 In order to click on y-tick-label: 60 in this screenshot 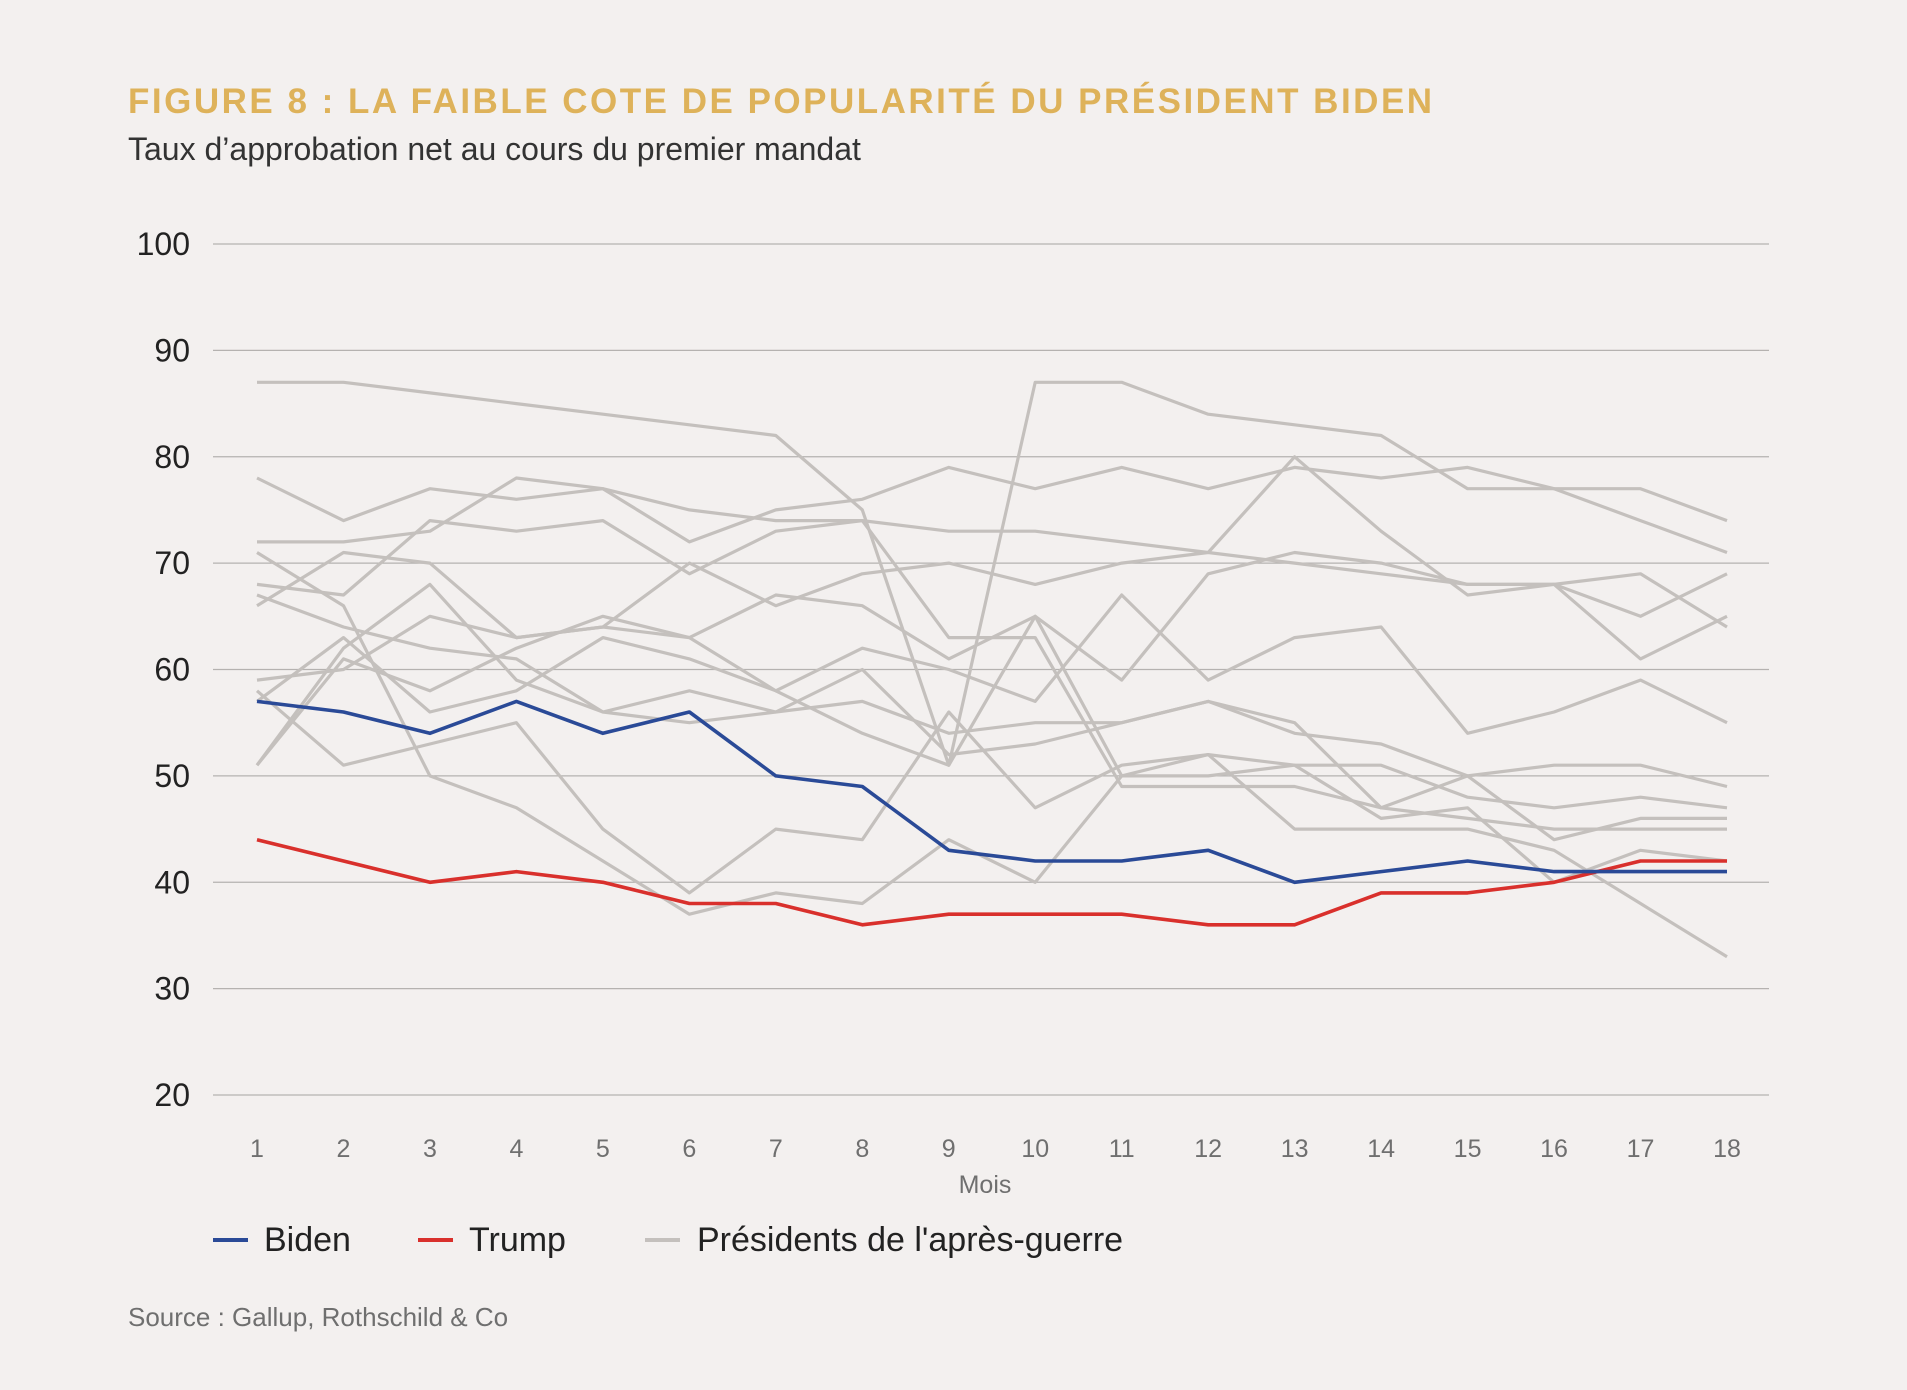, I will do `click(172, 670)`.